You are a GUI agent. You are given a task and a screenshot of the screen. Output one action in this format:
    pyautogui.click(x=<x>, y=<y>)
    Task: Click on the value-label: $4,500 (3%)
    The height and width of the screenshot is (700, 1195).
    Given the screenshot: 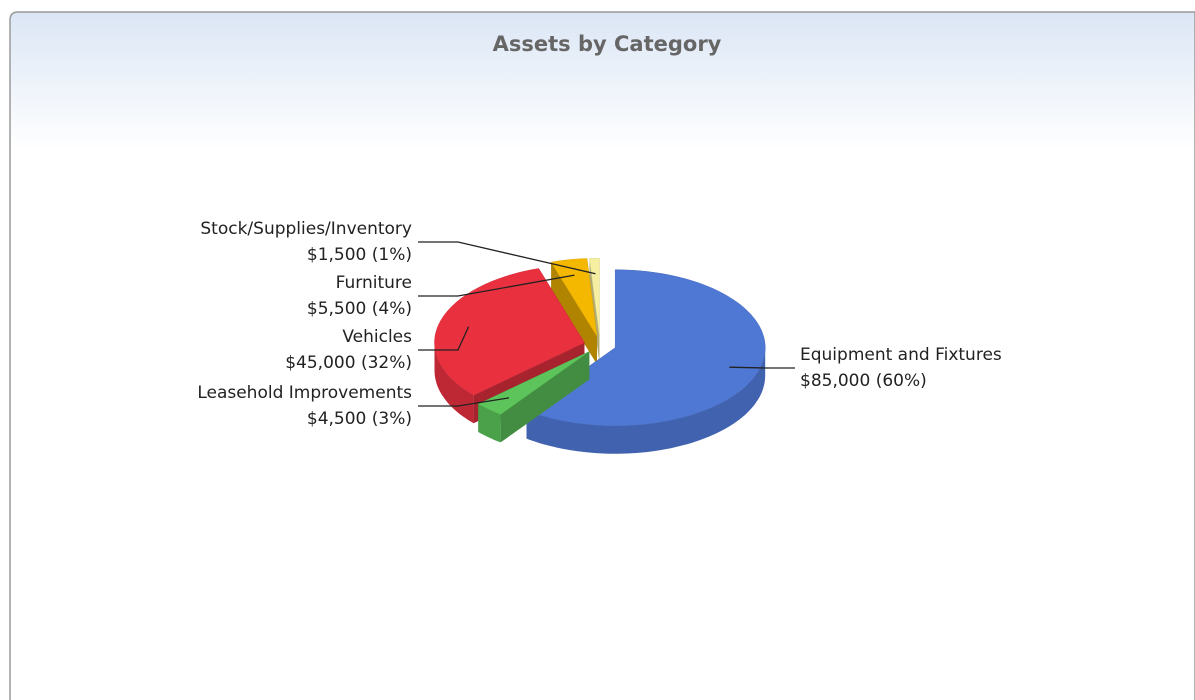 What is the action you would take?
    pyautogui.click(x=359, y=419)
    